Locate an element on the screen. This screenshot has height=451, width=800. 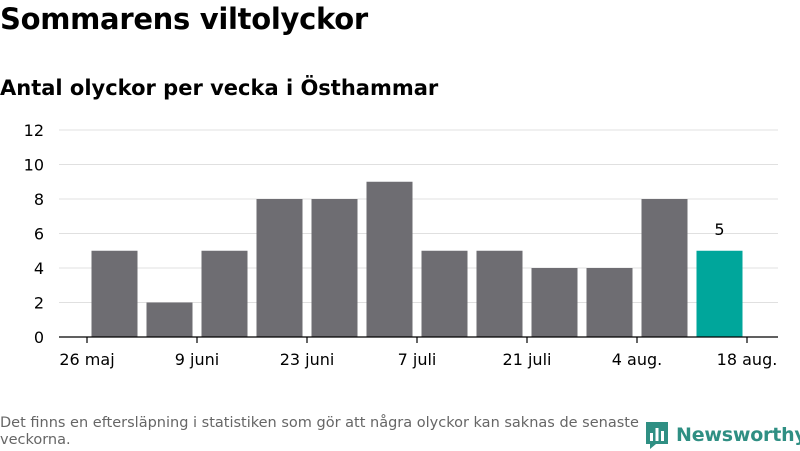
y-tick-label: 0 is located at coordinates (39, 337).